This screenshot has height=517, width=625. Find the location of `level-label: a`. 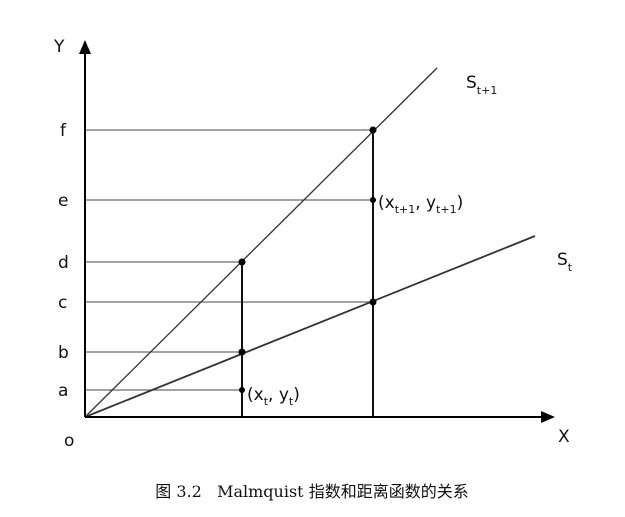

level-label: a is located at coordinates (63, 391).